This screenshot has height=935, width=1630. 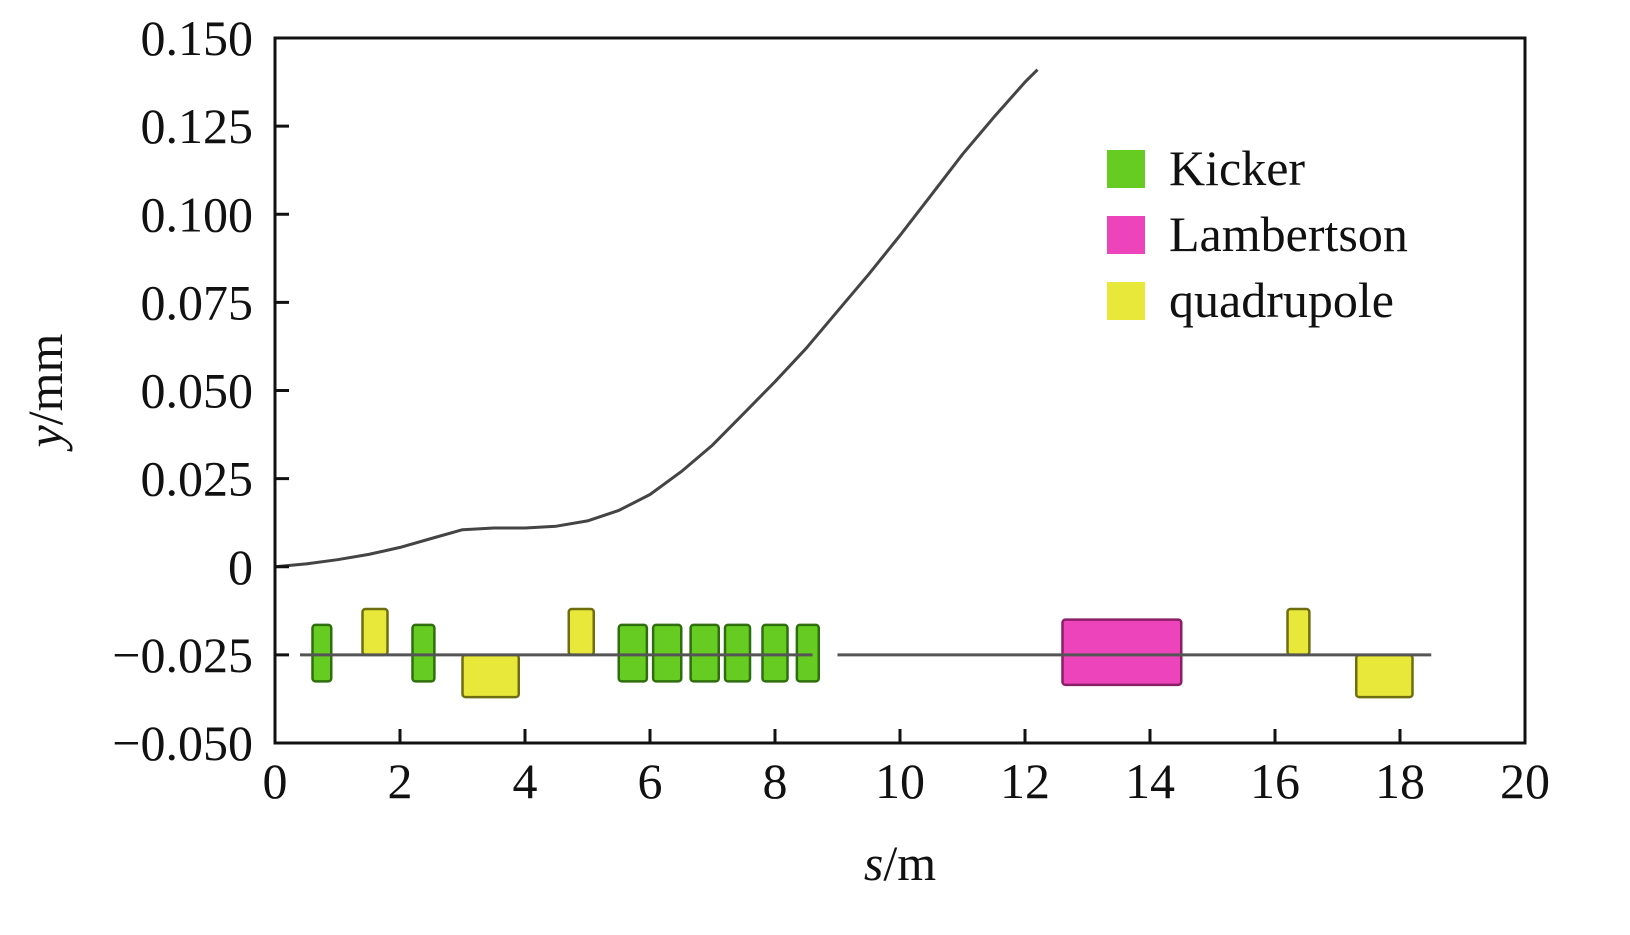 What do you see at coordinates (197, 38) in the screenshot?
I see `y-tick-label-0: 0.150` at bounding box center [197, 38].